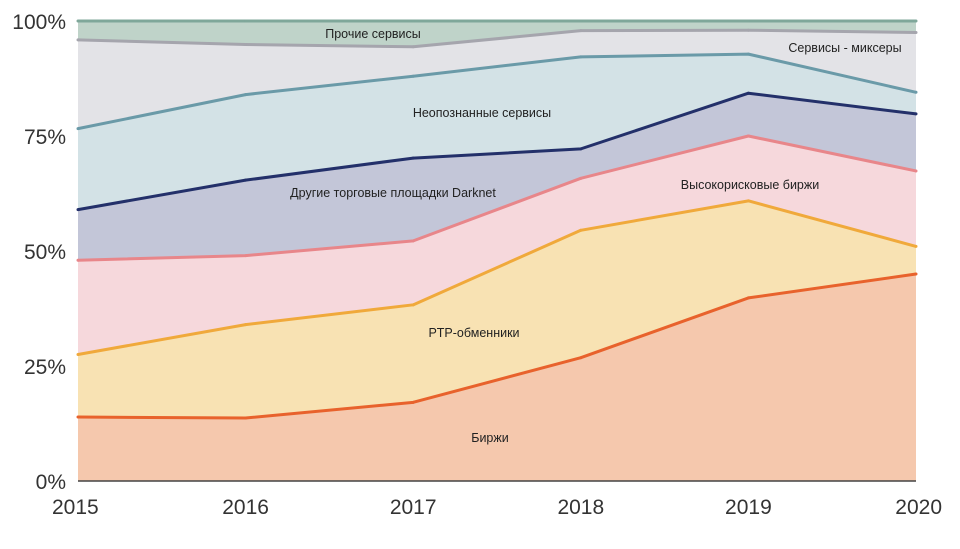 The width and height of the screenshot is (960, 549). I want to click on y-tick-label: 50%, so click(45, 252).